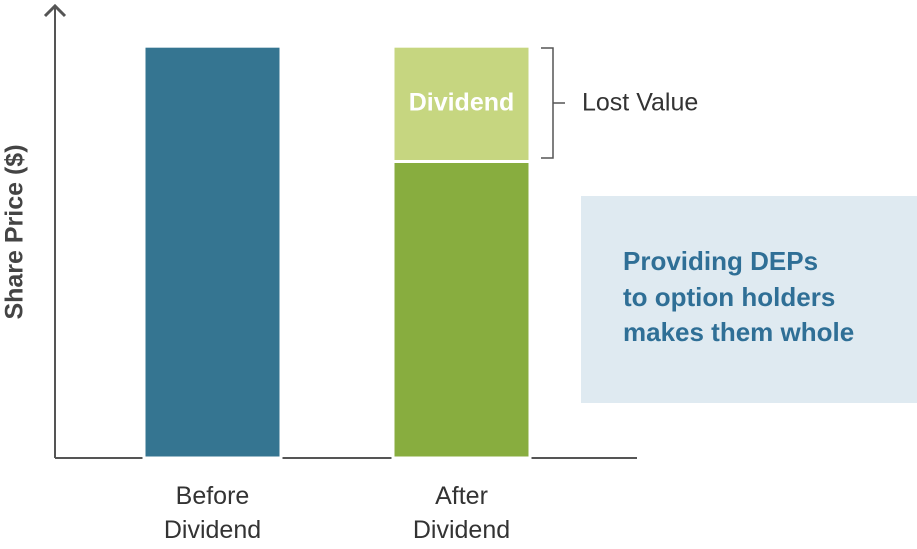 This screenshot has width=917, height=549. Describe the element at coordinates (212, 513) in the screenshot. I see `x-tick-label: Before Dividend` at that location.